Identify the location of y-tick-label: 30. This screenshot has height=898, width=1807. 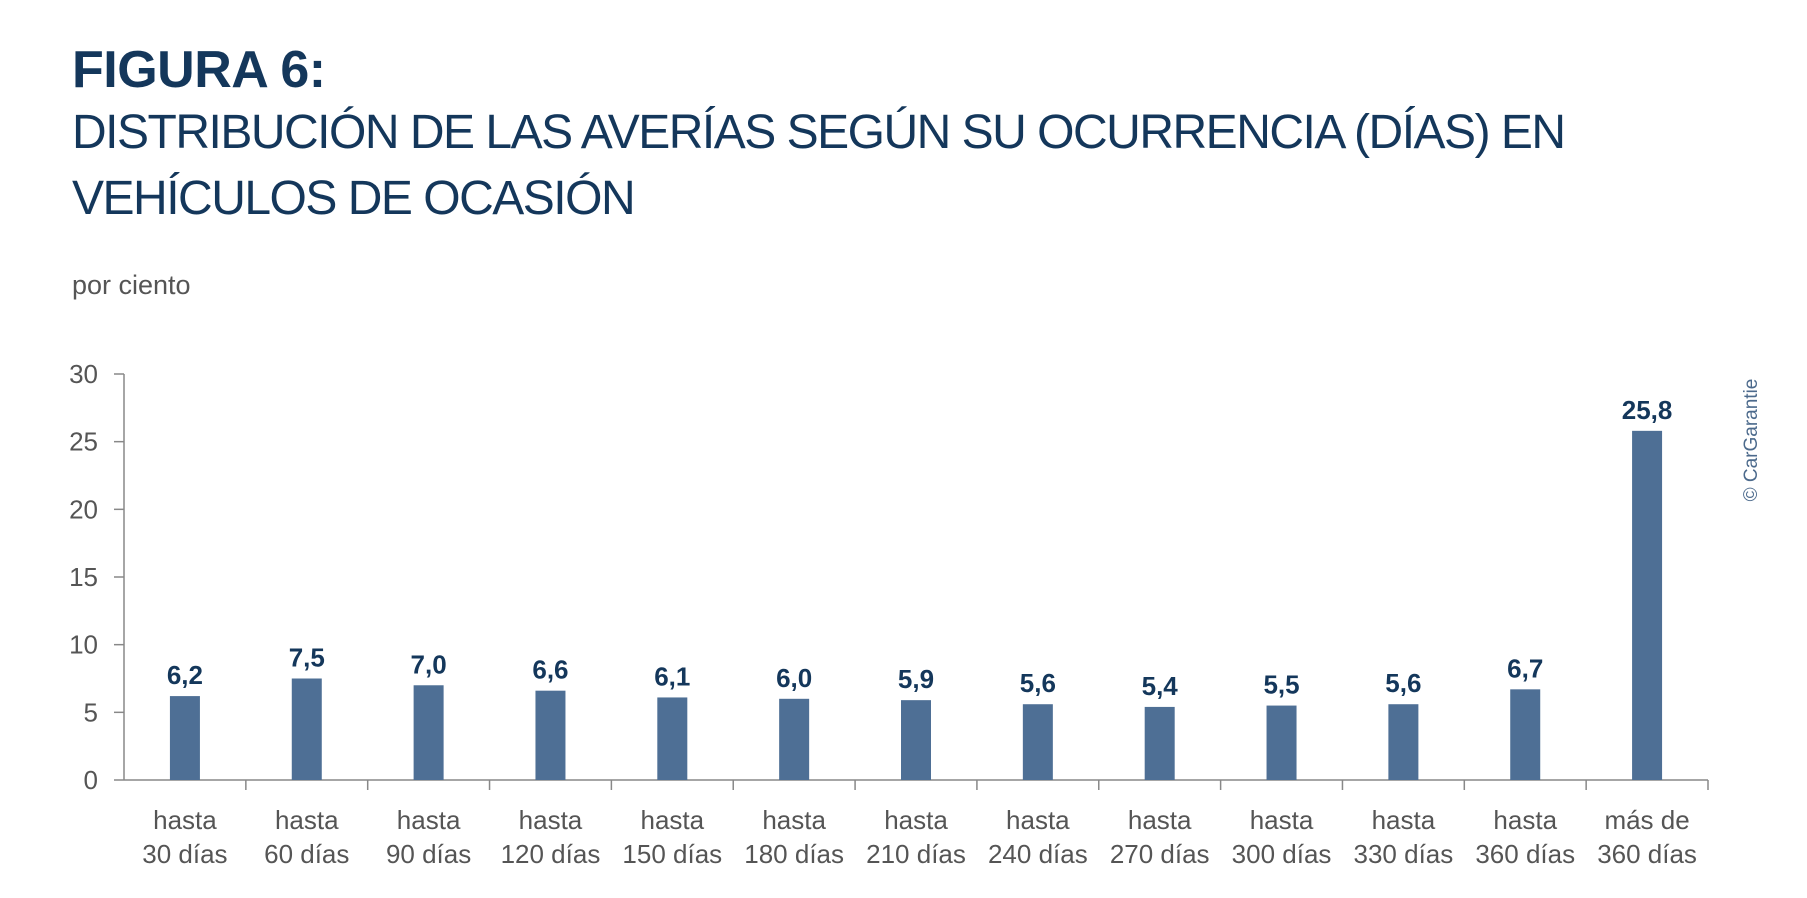
(83, 374).